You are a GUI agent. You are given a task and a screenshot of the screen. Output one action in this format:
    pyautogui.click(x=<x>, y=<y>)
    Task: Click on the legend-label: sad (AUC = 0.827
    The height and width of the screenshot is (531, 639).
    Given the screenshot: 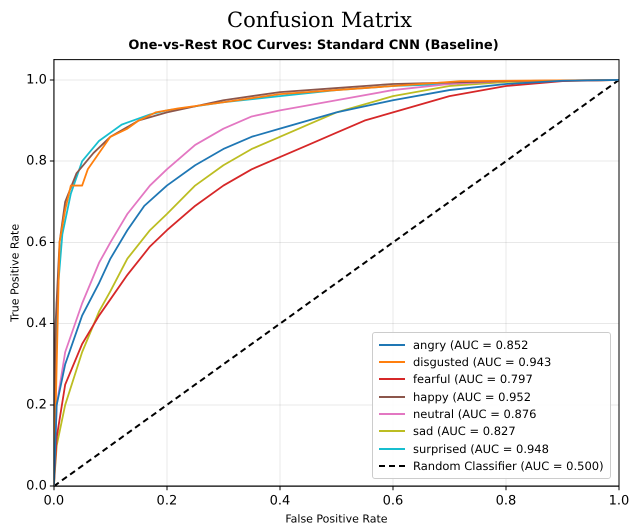 What is the action you would take?
    pyautogui.click(x=464, y=431)
    